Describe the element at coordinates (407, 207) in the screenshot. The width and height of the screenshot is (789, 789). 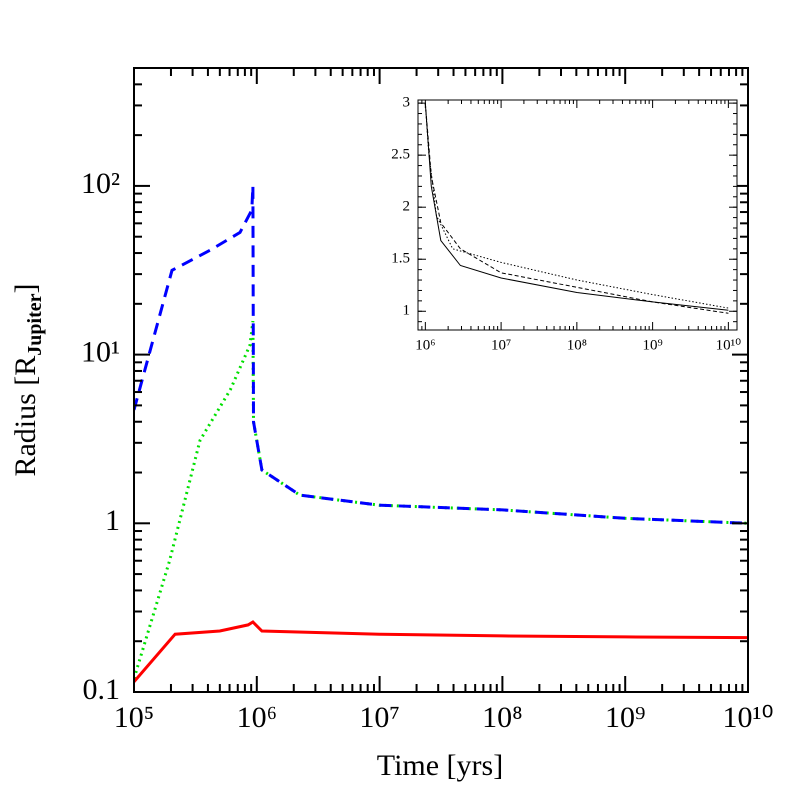
I see `y-tick-label: 2` at that location.